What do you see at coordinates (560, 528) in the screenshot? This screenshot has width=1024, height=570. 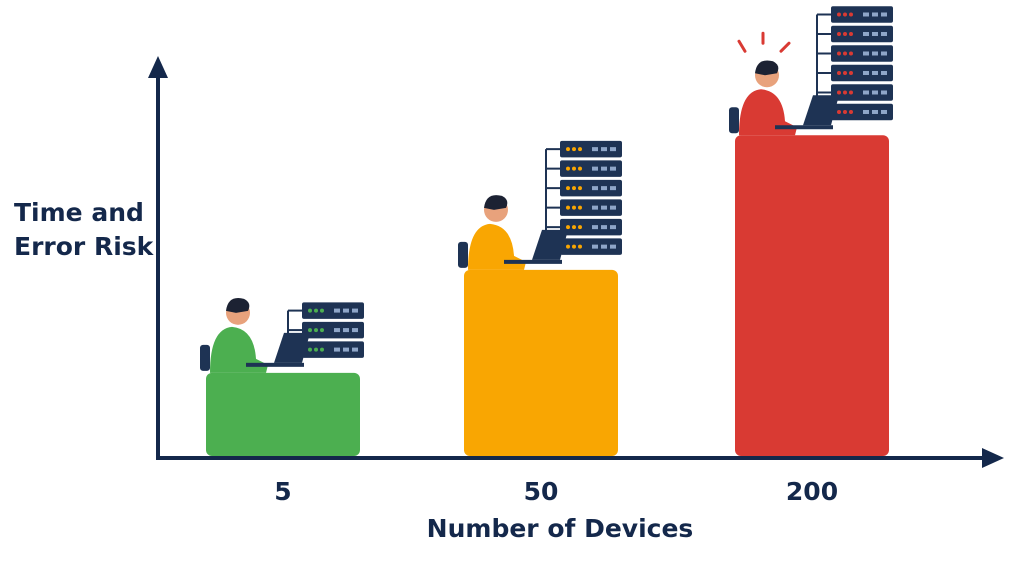 I see `x-axis-title: Number of Devices` at bounding box center [560, 528].